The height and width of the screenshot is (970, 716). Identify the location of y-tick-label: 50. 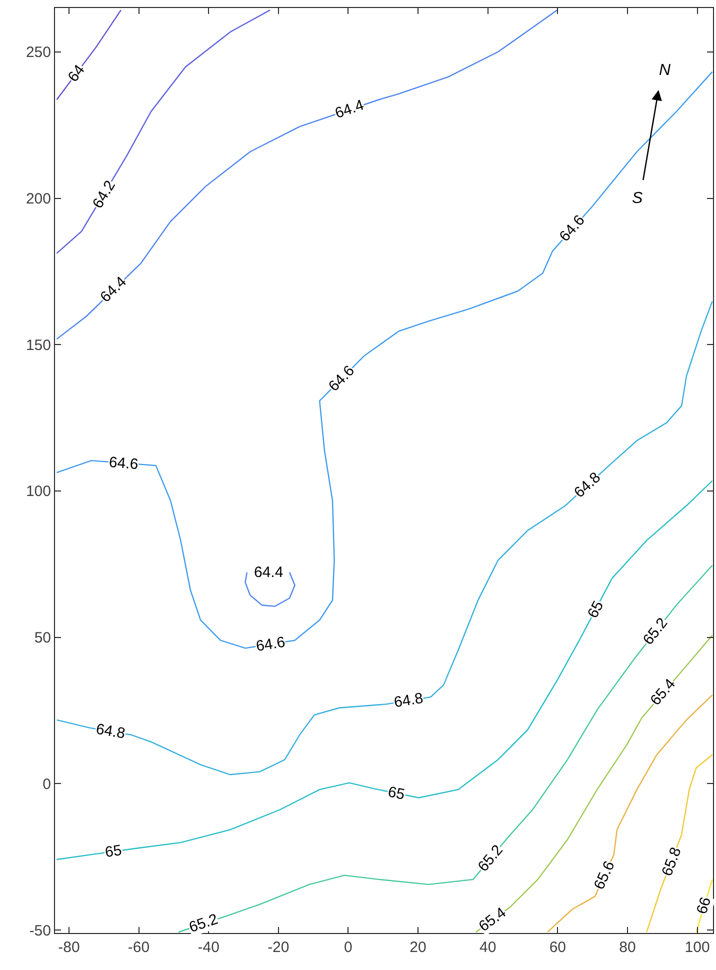
(42, 638).